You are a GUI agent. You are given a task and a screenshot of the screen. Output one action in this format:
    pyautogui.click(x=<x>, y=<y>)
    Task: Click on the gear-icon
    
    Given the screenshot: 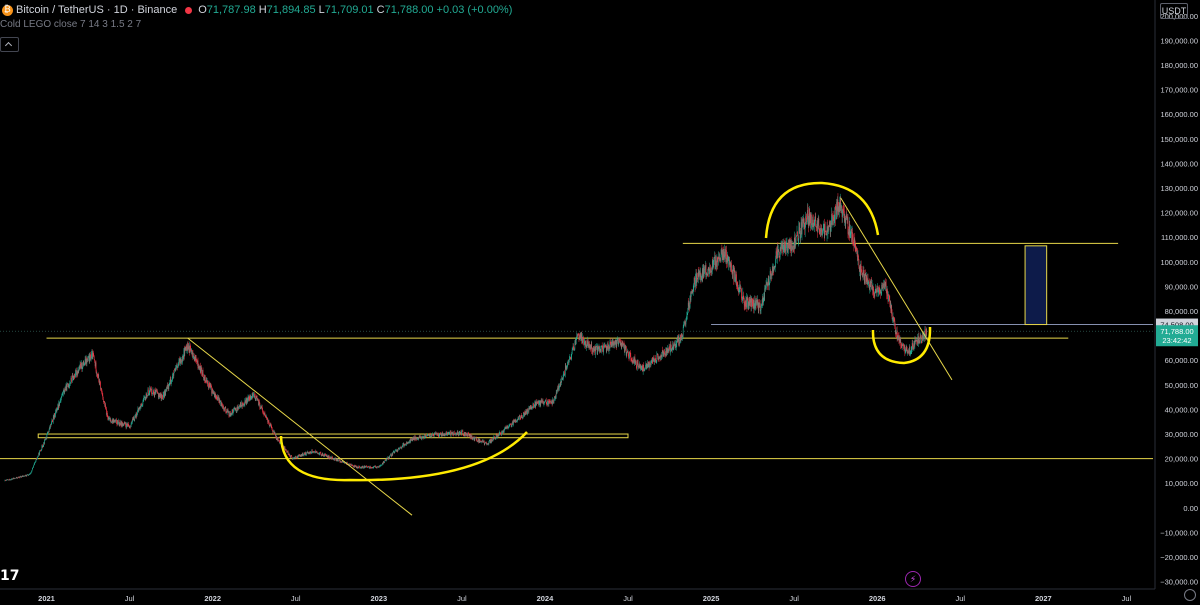 What is the action you would take?
    pyautogui.click(x=1190, y=595)
    